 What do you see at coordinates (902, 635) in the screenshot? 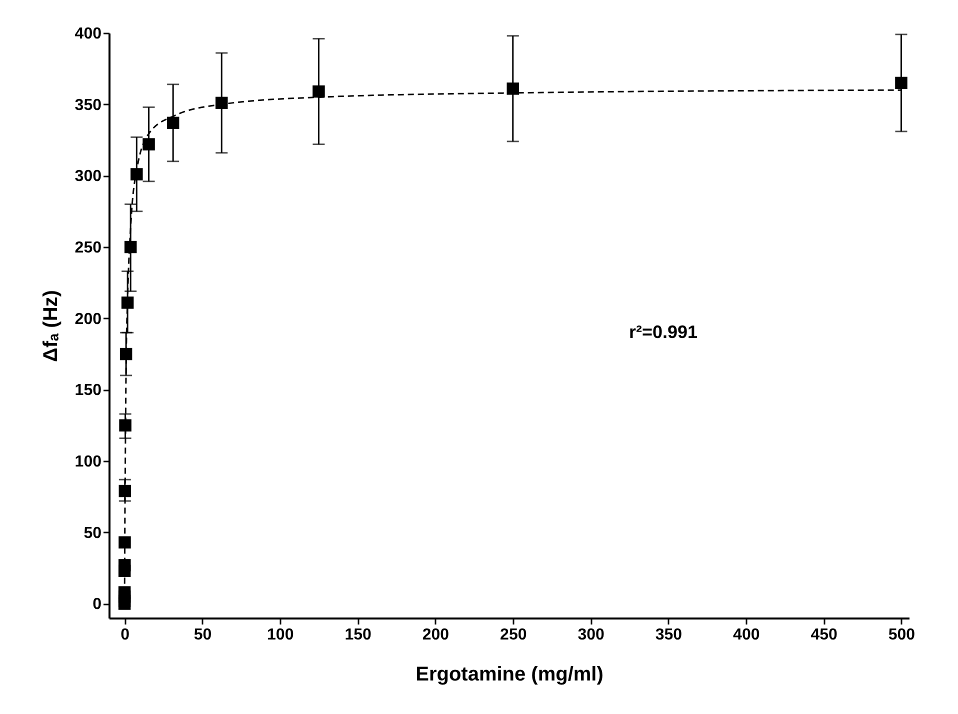
I see `x-tick-label: 500` at bounding box center [902, 635].